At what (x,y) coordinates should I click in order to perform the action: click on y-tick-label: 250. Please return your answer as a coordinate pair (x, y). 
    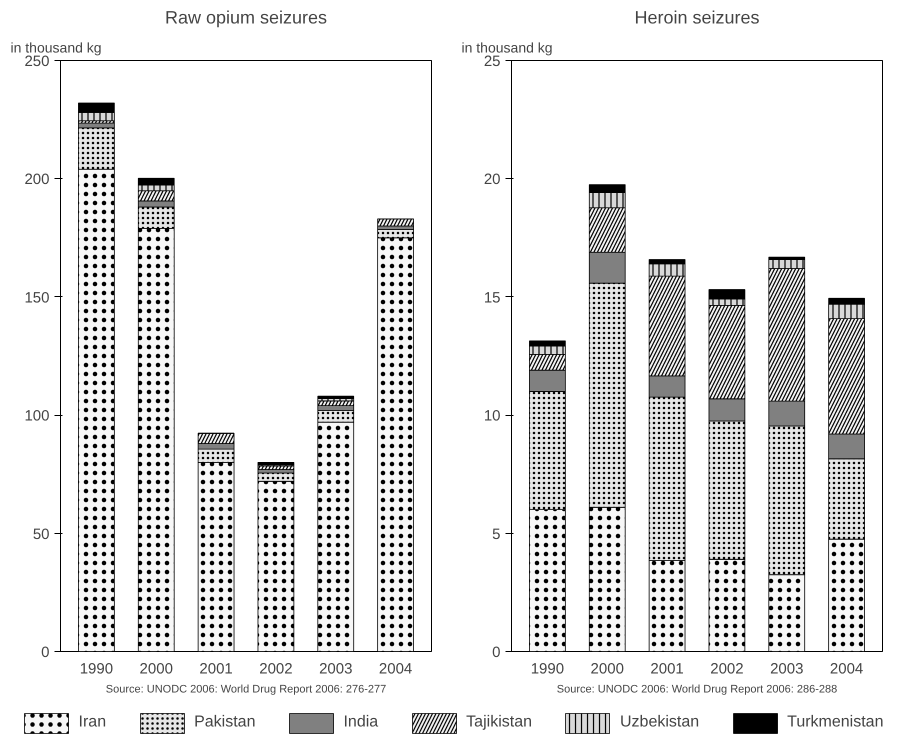
    Looking at the image, I should click on (37, 61).